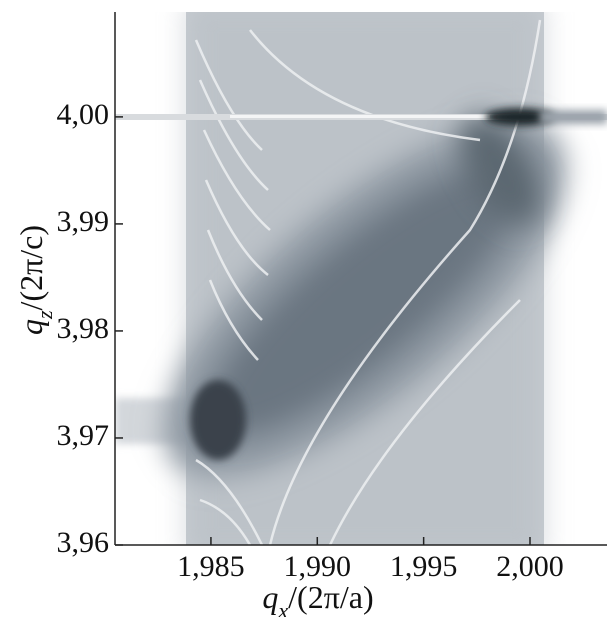 This screenshot has height=617, width=609. I want to click on y-label-subscript: z, so click(44, 315).